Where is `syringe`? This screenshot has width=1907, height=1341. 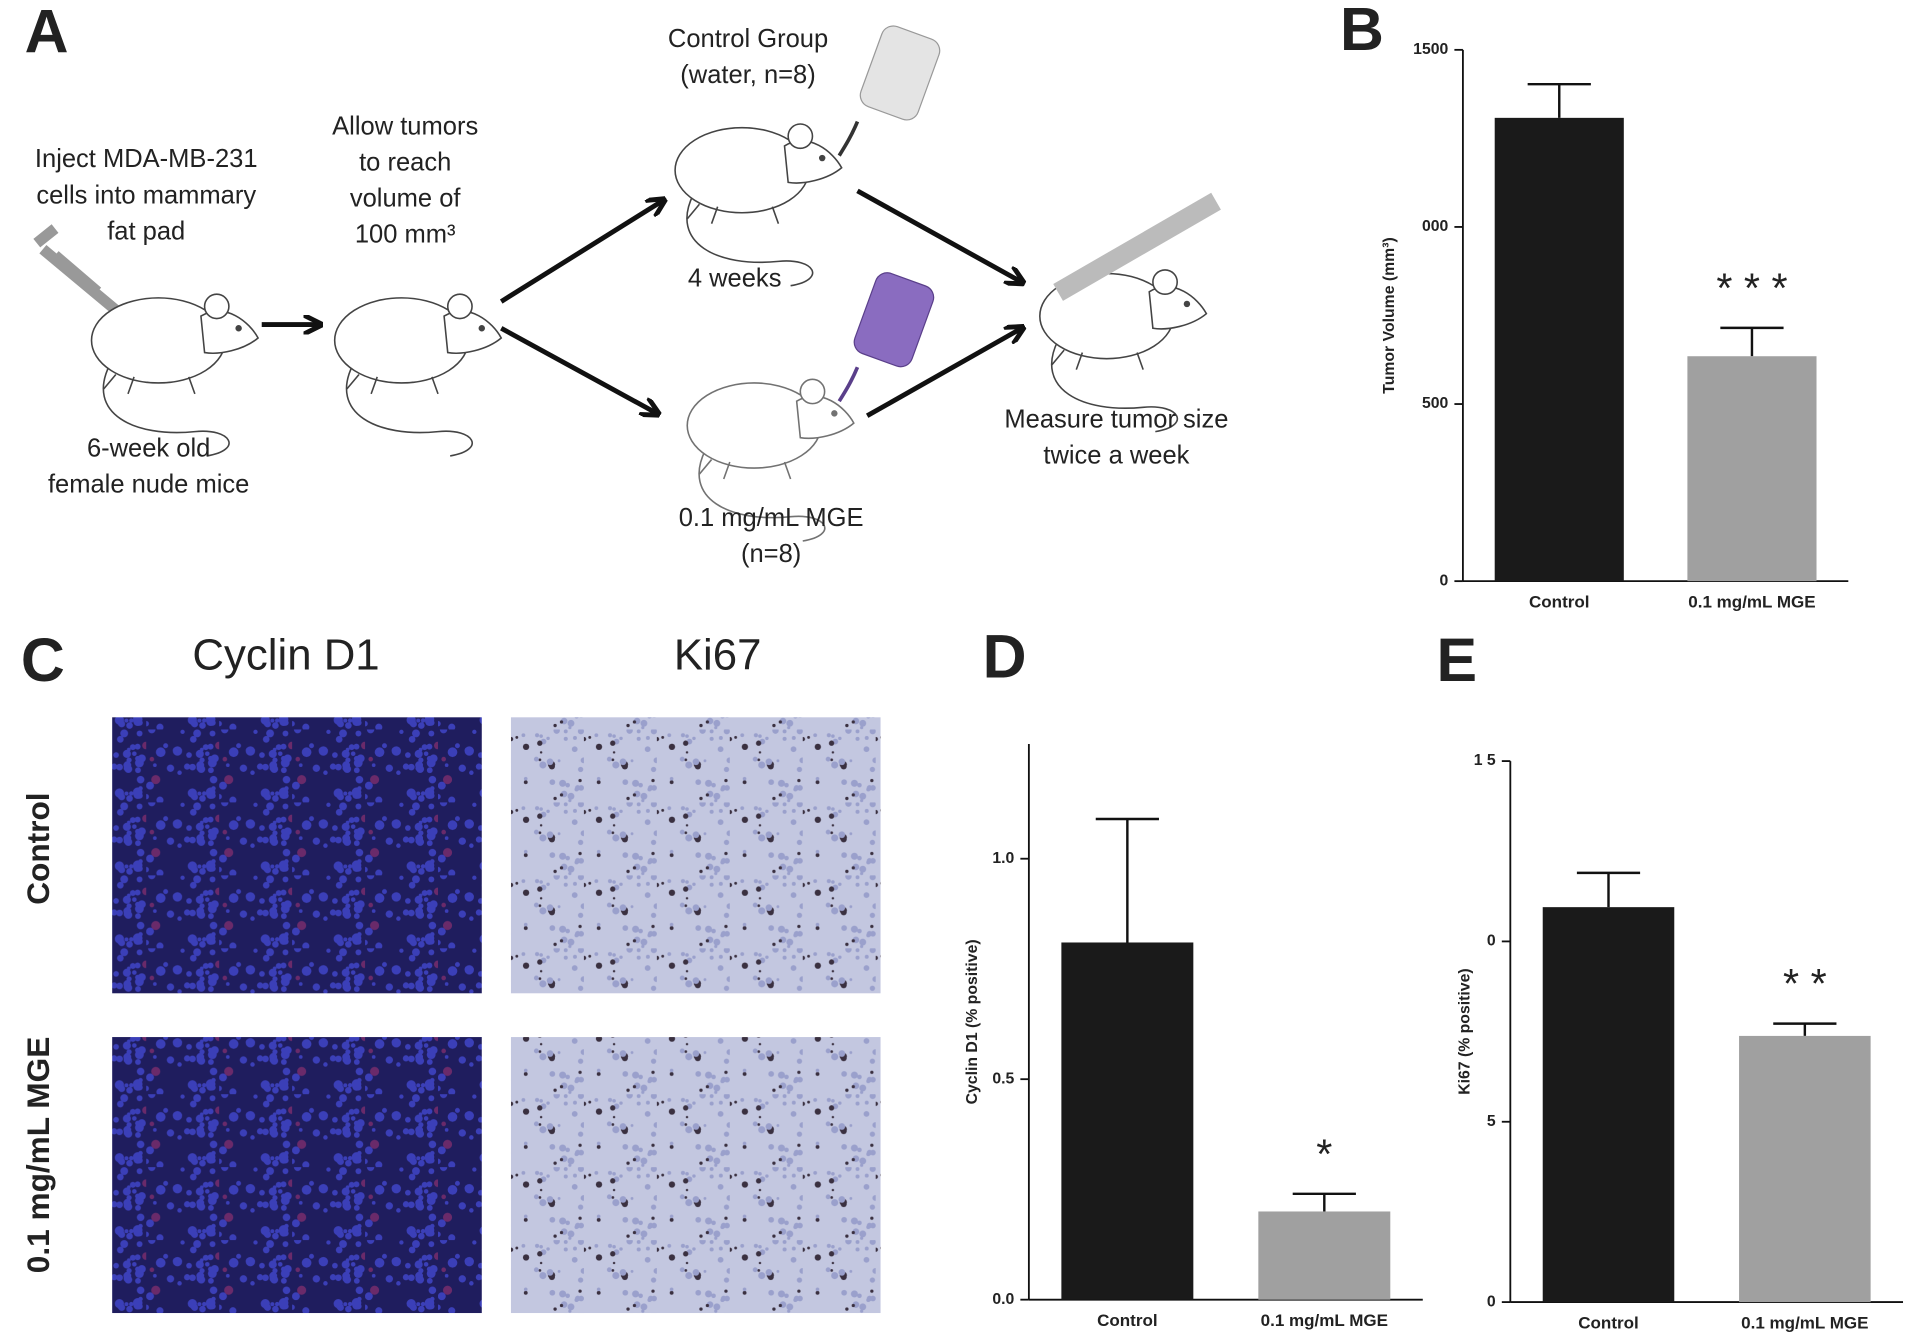 syringe is located at coordinates (76, 269).